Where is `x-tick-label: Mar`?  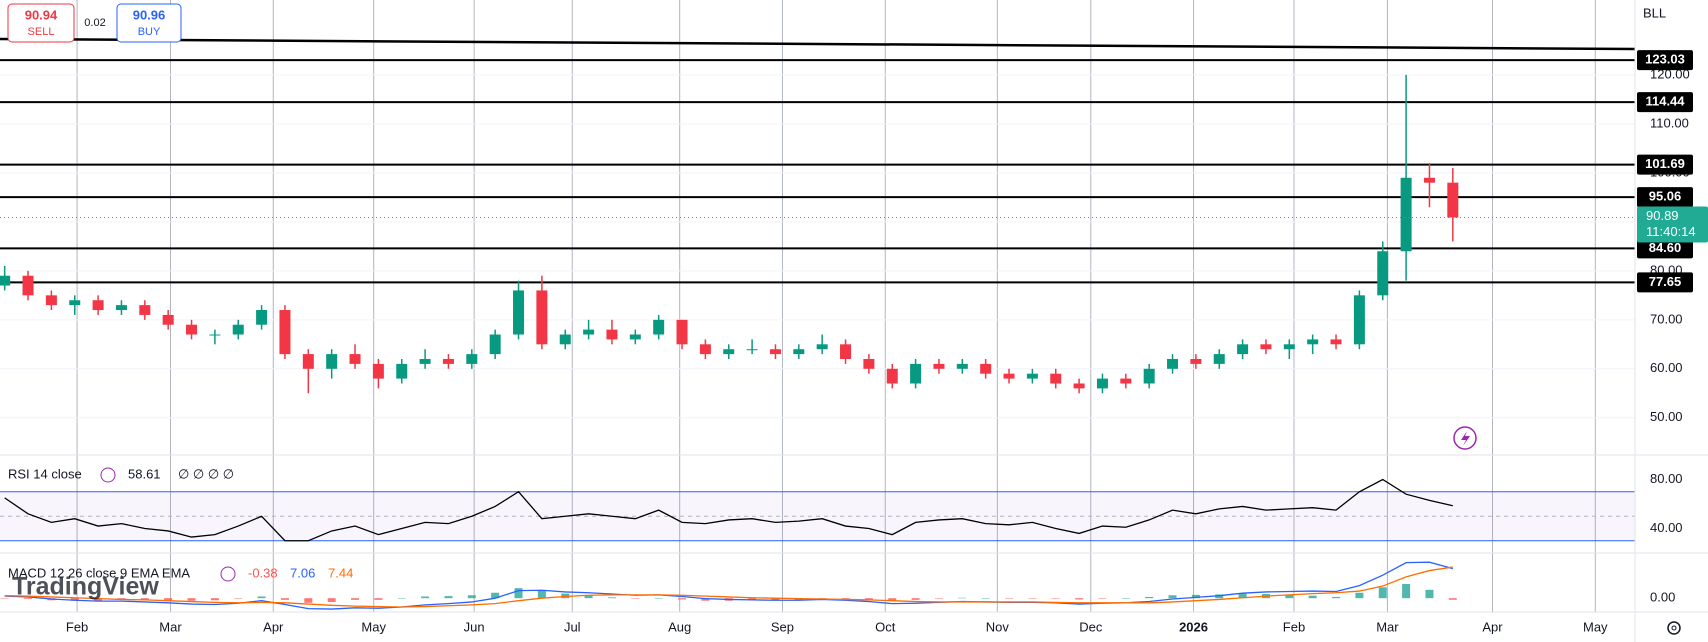
x-tick-label: Mar is located at coordinates (170, 626).